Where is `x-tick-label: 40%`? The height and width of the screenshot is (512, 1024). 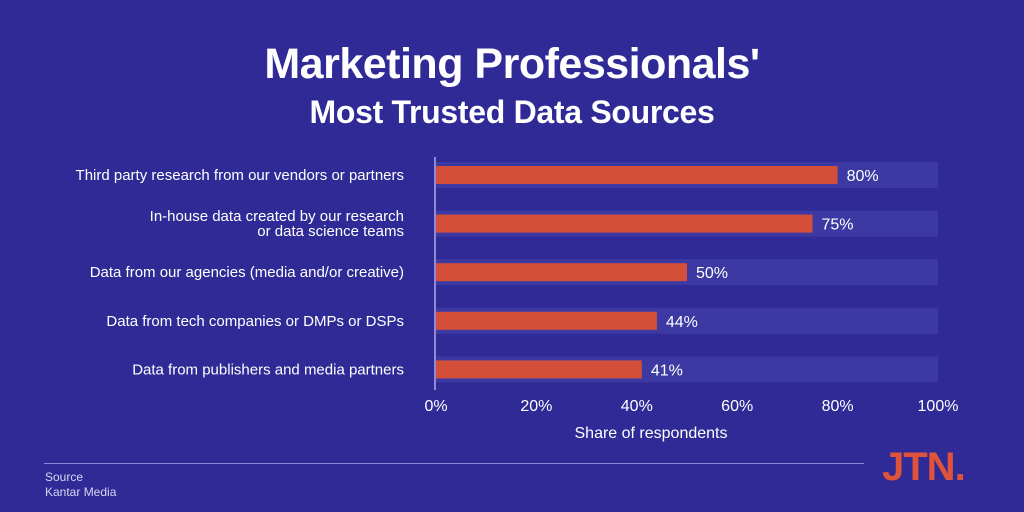
x-tick-label: 40% is located at coordinates (637, 406).